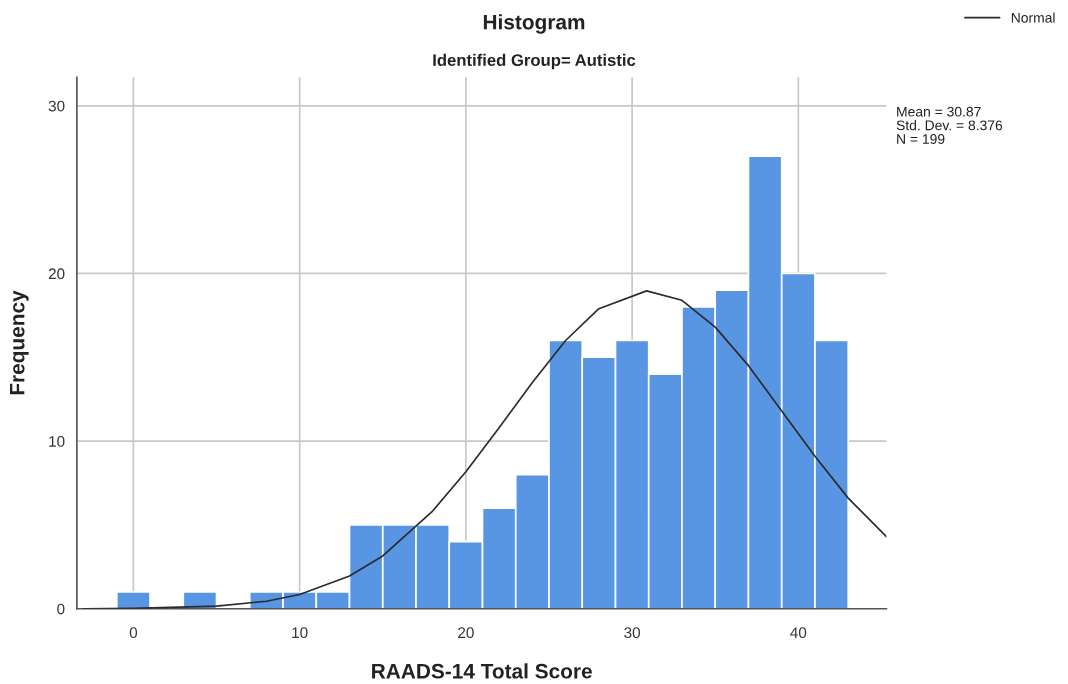 The height and width of the screenshot is (684, 1068). Describe the element at coordinates (56, 106) in the screenshot. I see `y-tick-label: 30` at that location.